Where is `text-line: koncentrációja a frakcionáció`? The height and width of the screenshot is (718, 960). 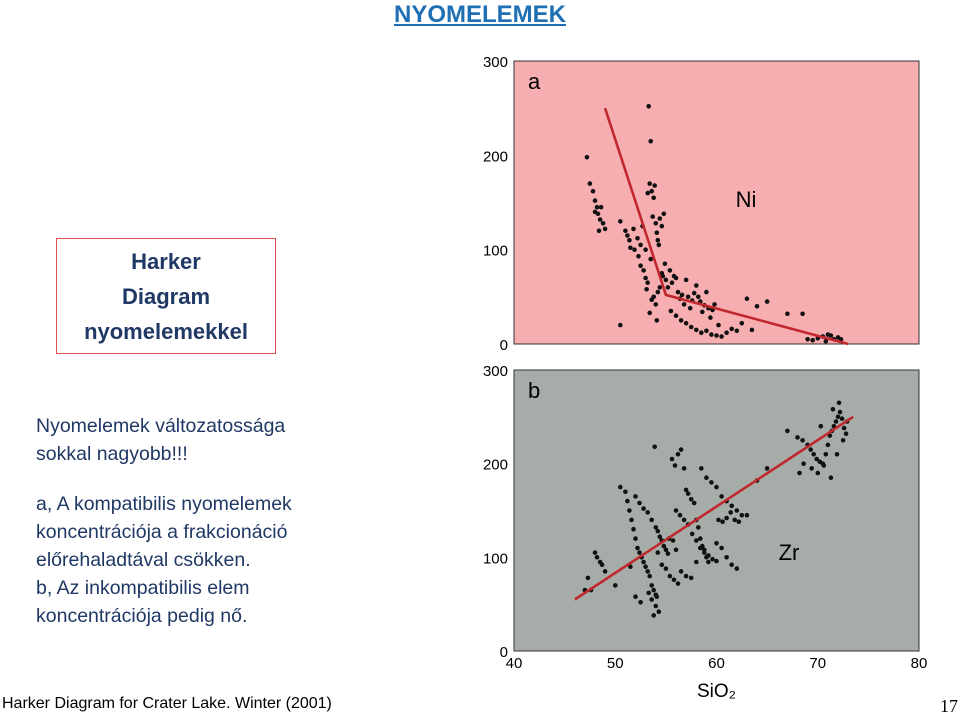 text-line: koncentrációja a frakcionáció is located at coordinates (162, 532).